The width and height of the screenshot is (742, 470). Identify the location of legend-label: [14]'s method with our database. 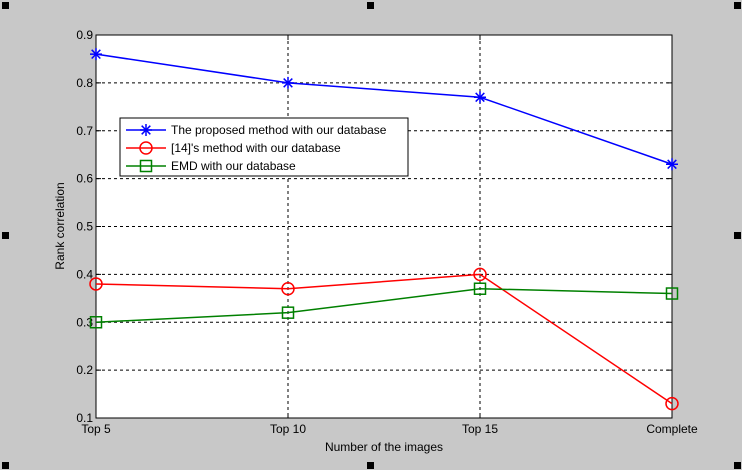
(256, 148).